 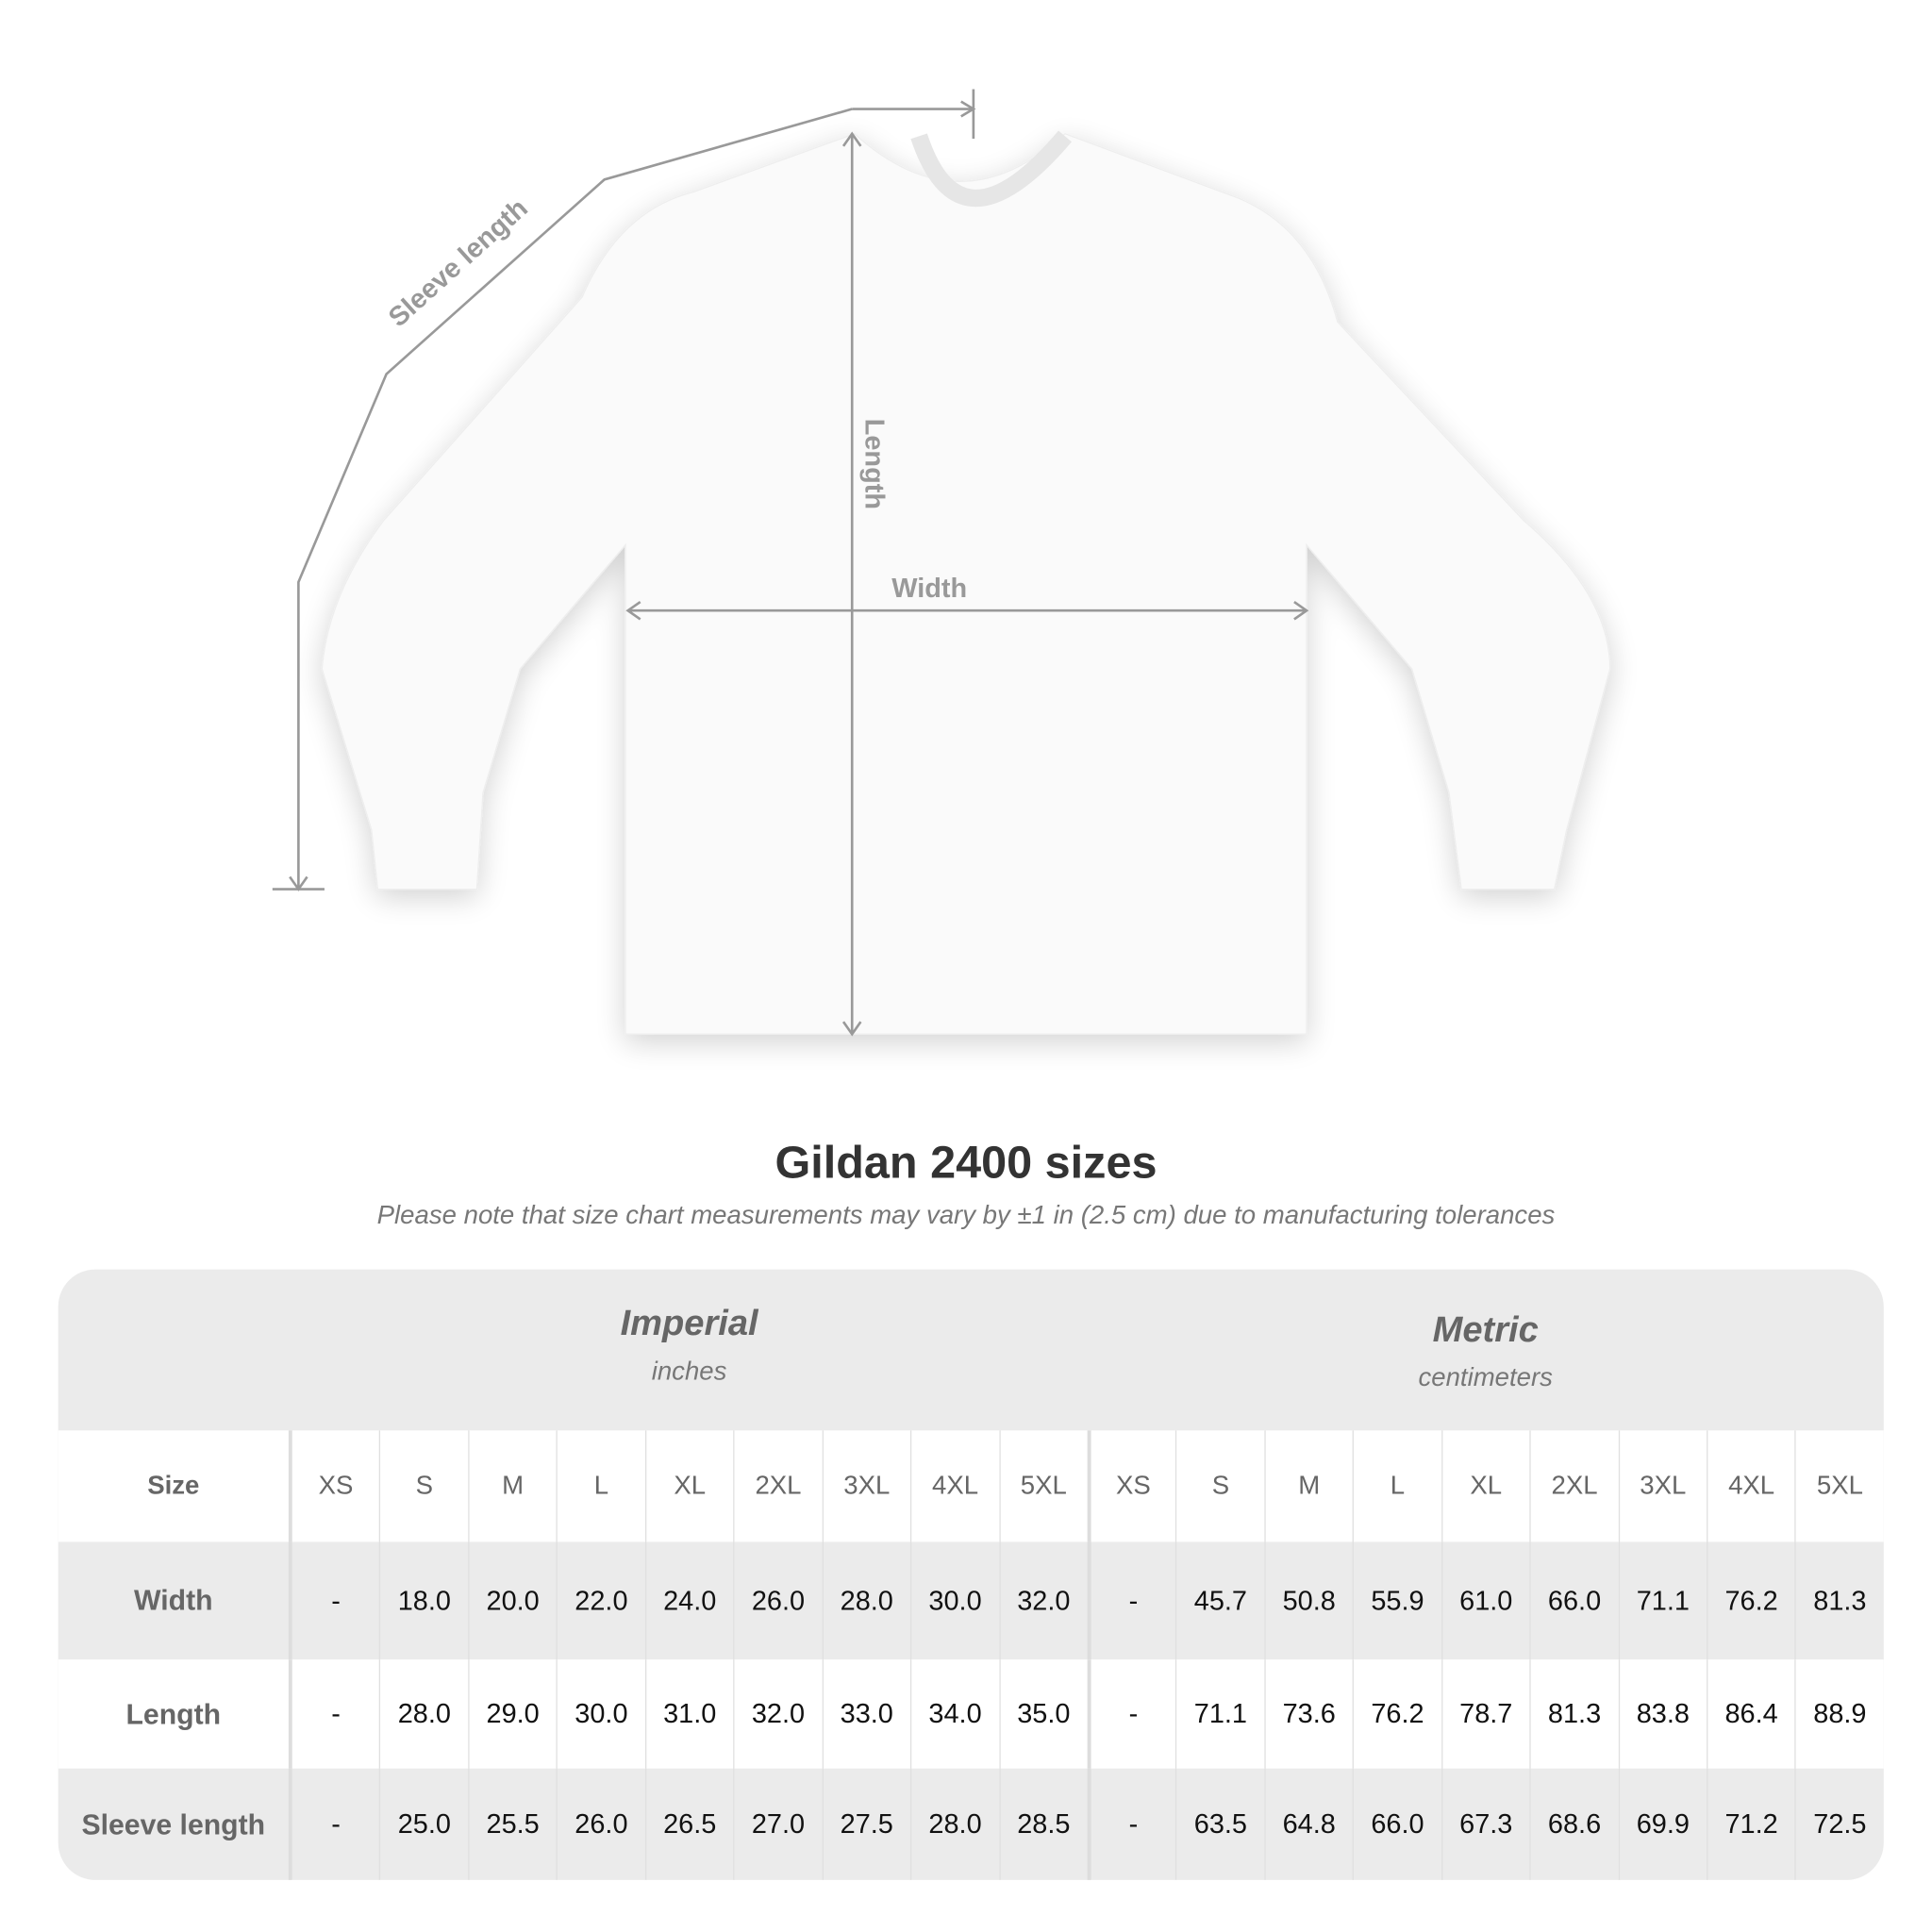 What do you see at coordinates (1839, 1714) in the screenshot?
I see `metric-value-cell: 88.9` at bounding box center [1839, 1714].